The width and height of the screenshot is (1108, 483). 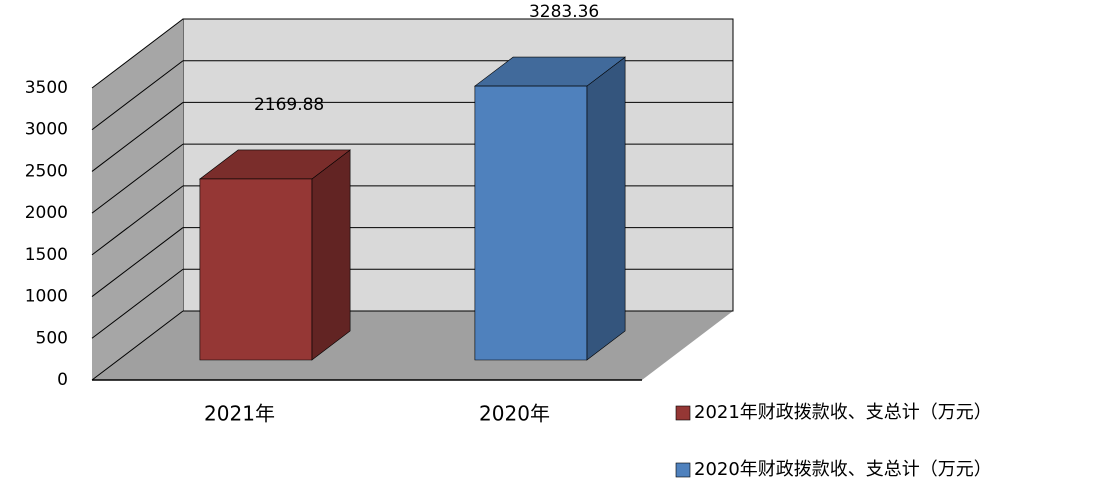 What do you see at coordinates (843, 412) in the screenshot?
I see `legend-label: 2021年财政拨款收、支总计（万元）` at bounding box center [843, 412].